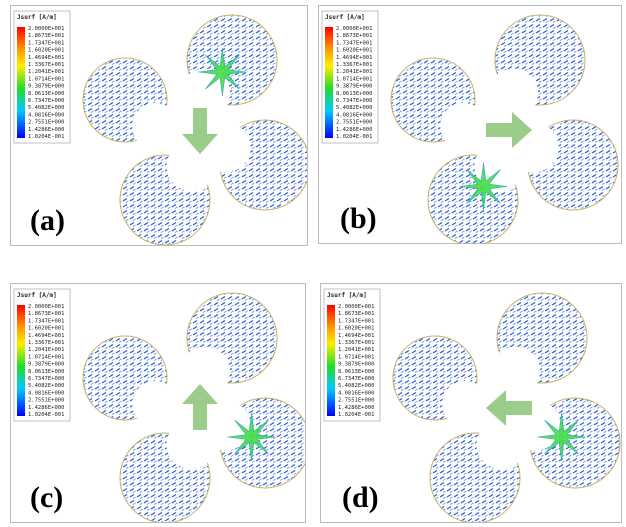 This screenshot has height=527, width=626. I want to click on panel-label: (b), so click(358, 218).